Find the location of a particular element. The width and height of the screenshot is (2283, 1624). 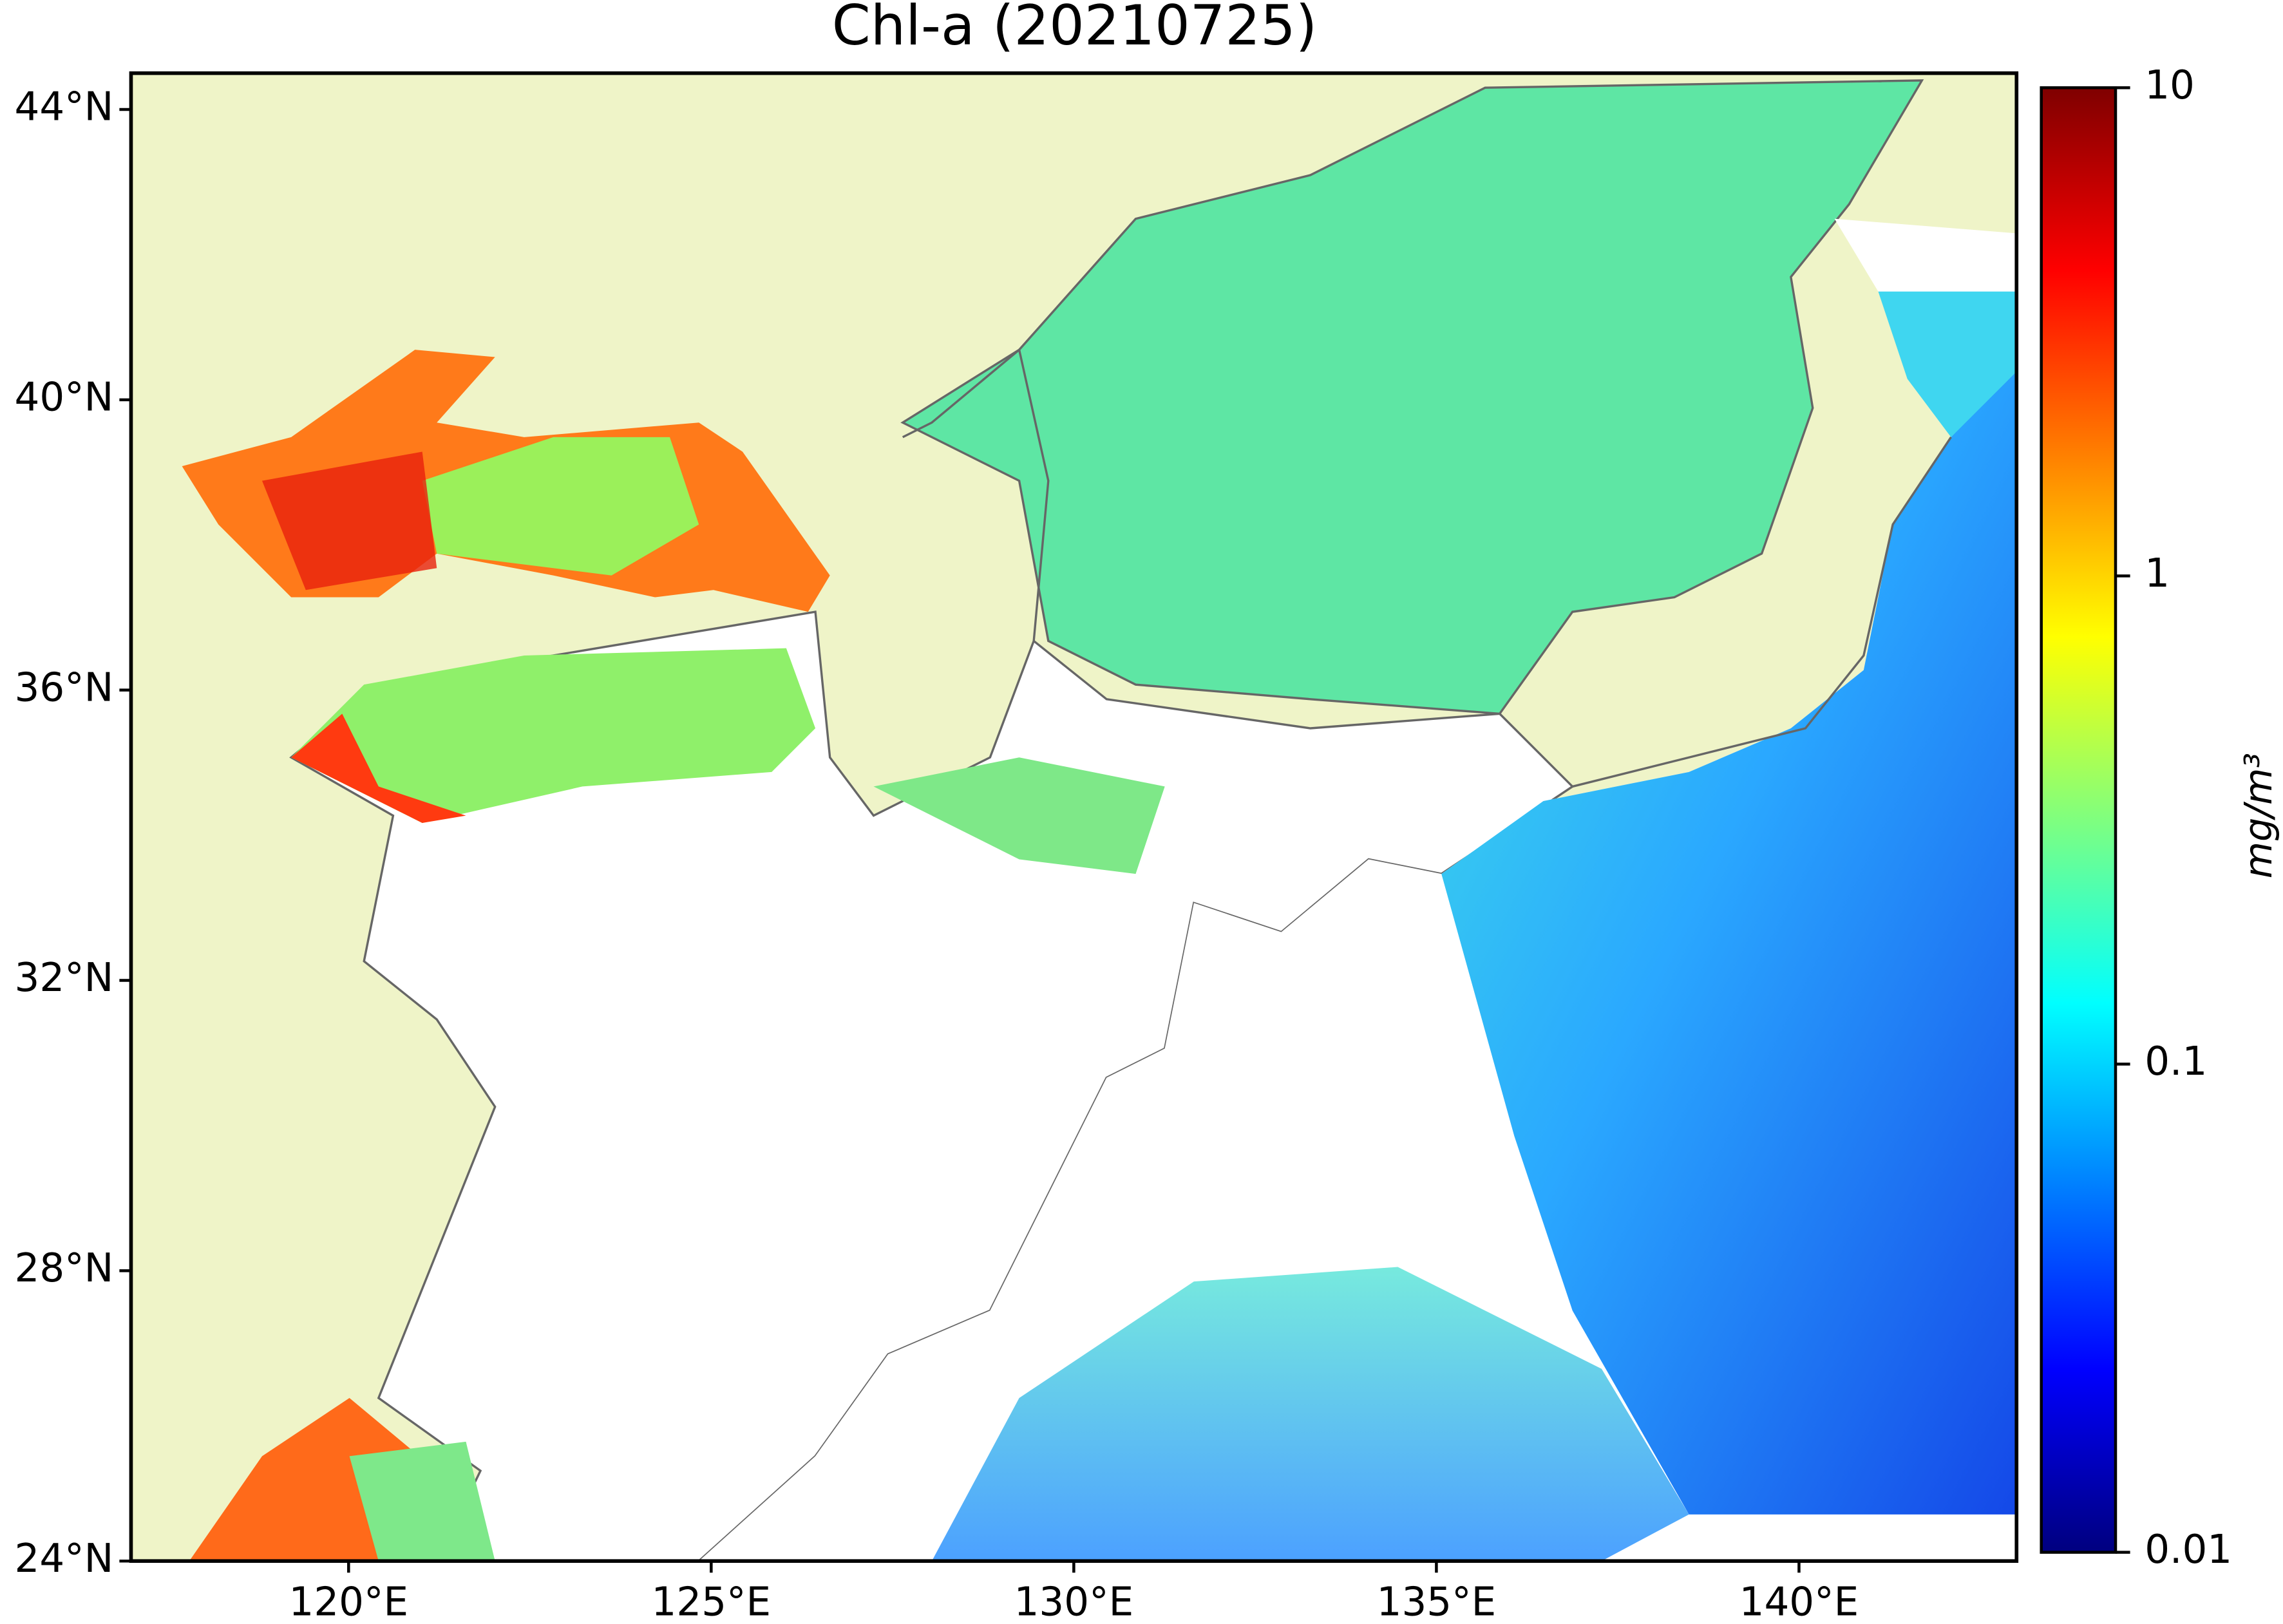

x-tick-label: 125°E is located at coordinates (712, 1602).